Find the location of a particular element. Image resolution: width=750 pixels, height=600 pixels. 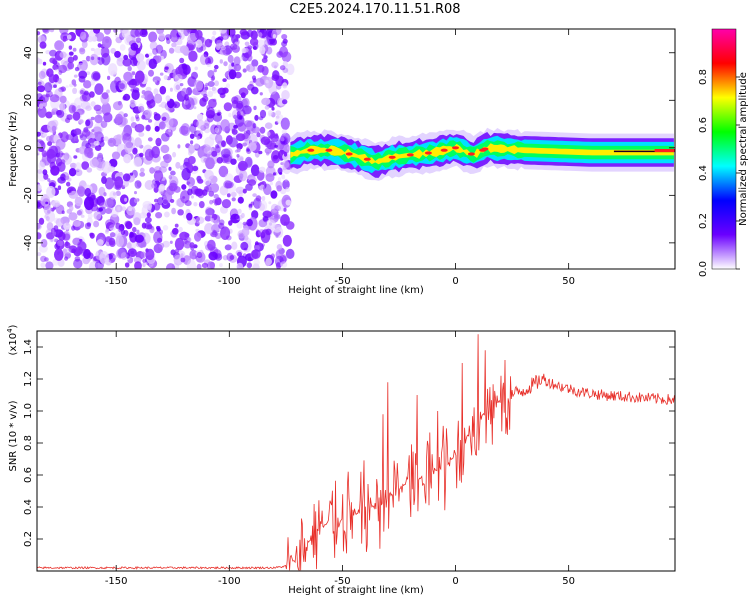

snr-multiplier-close: ) is located at coordinates (13, 326).